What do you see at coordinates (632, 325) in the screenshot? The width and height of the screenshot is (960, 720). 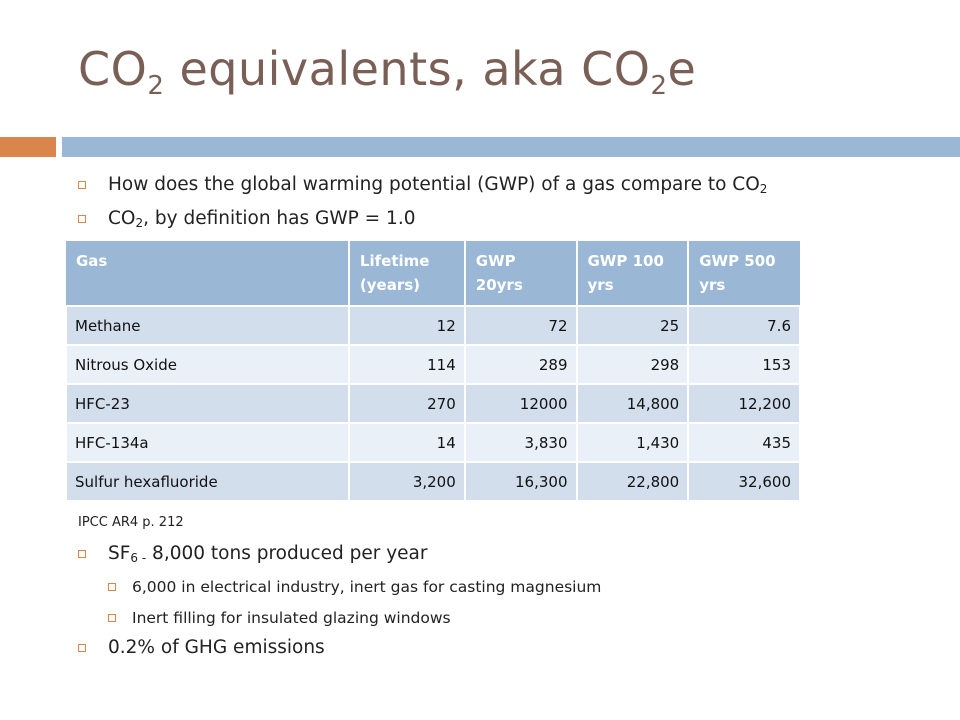 I see `cell-gwp-100: 25` at bounding box center [632, 325].